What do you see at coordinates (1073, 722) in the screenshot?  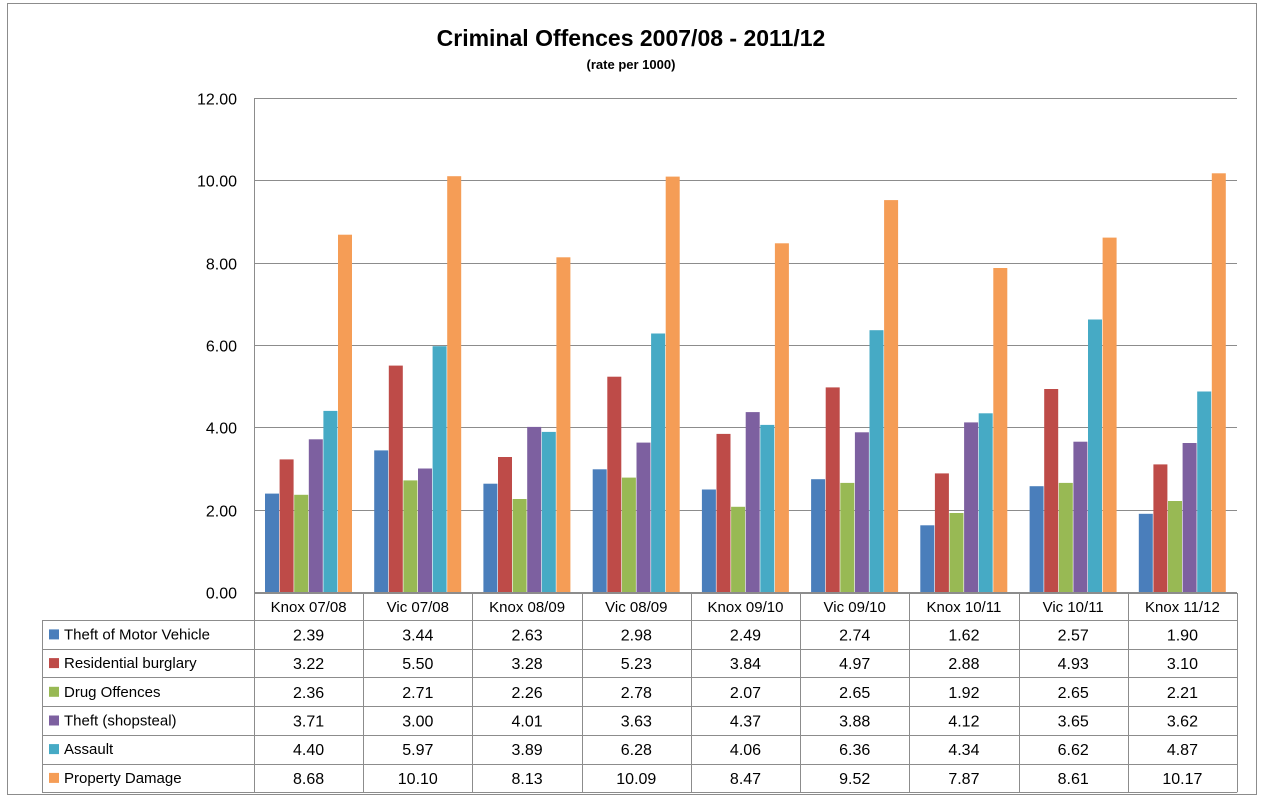 I see `data-label: 3.65` at bounding box center [1073, 722].